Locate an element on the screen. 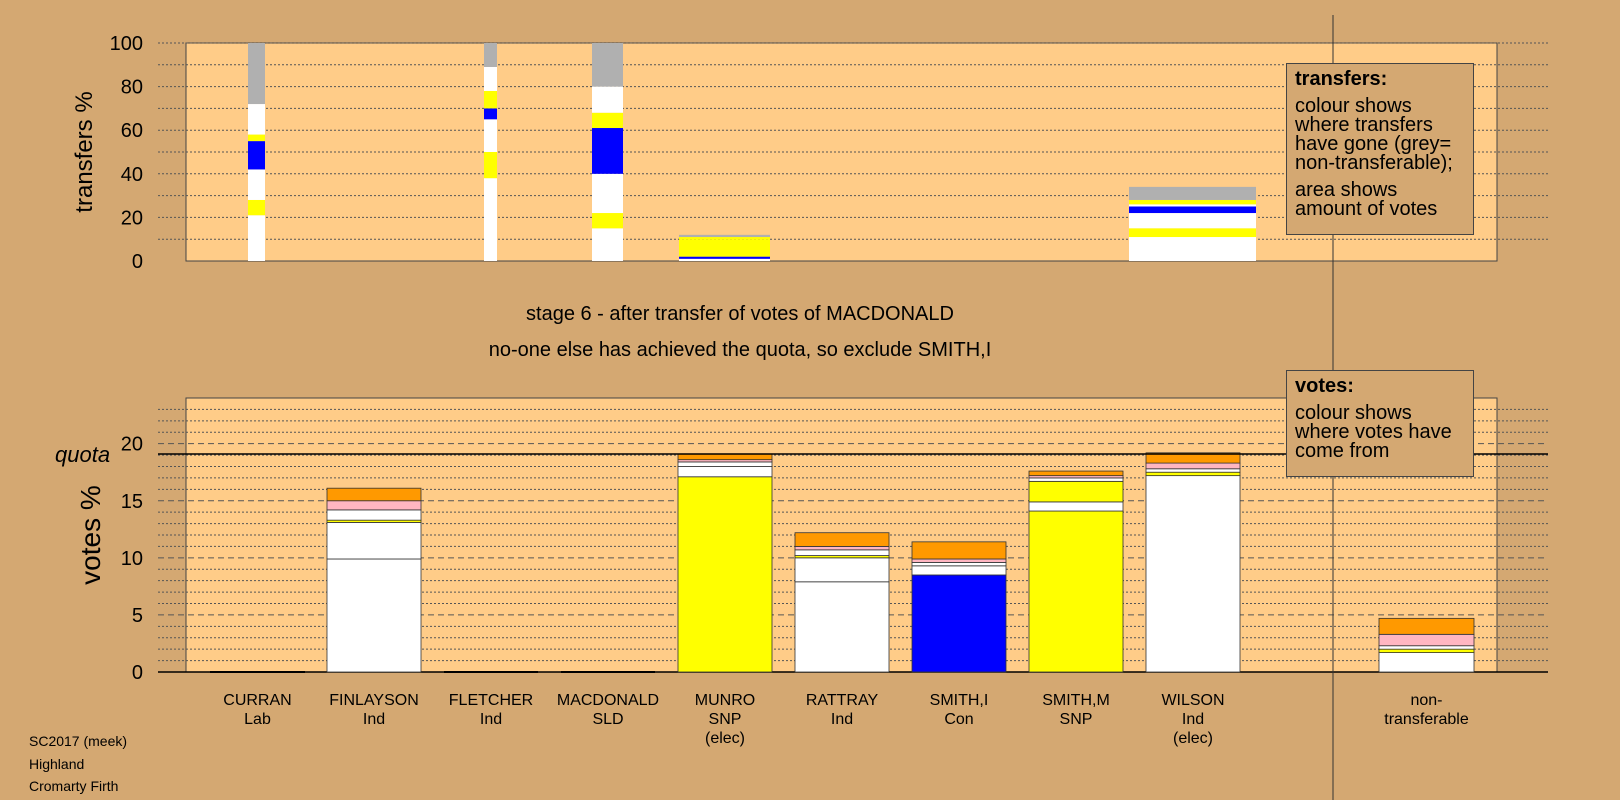 This screenshot has width=1620, height=800. category-label: MUNRO is located at coordinates (725, 700).